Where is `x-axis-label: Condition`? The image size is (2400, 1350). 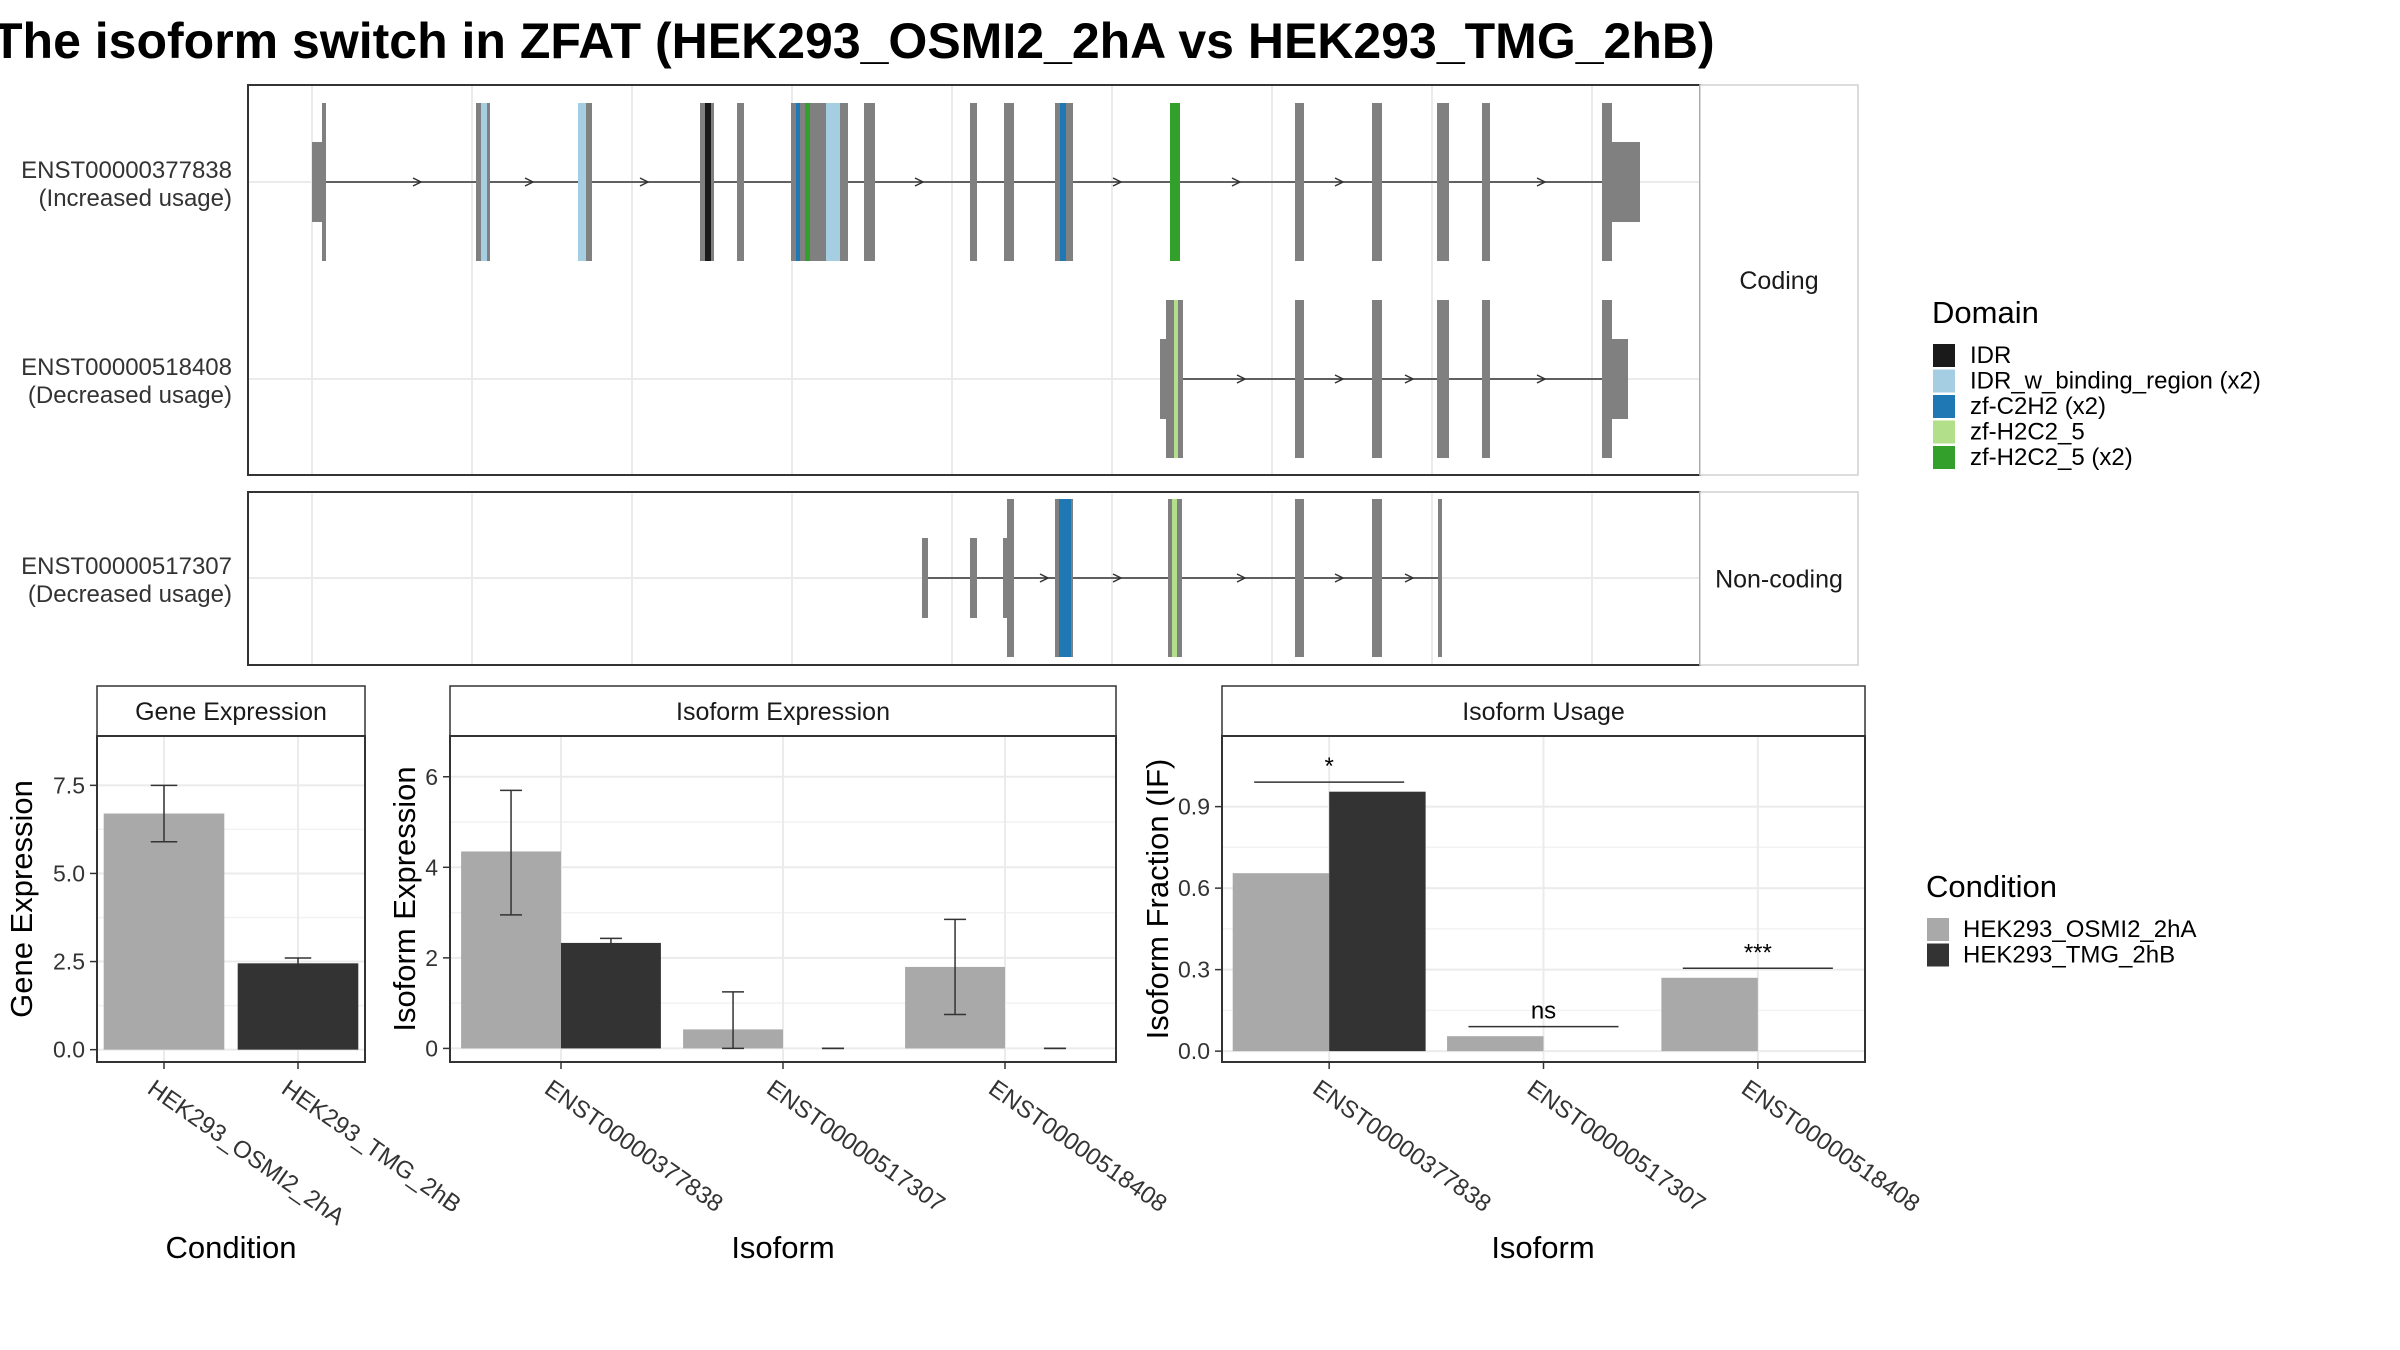
x-axis-label: Condition is located at coordinates (231, 1247).